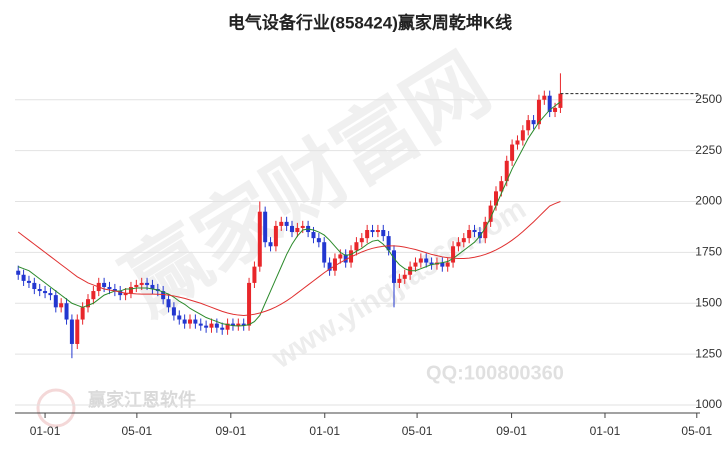 Image resolution: width=726 pixels, height=450 pixels. I want to click on y-tick-label: 2500, so click(708, 99).